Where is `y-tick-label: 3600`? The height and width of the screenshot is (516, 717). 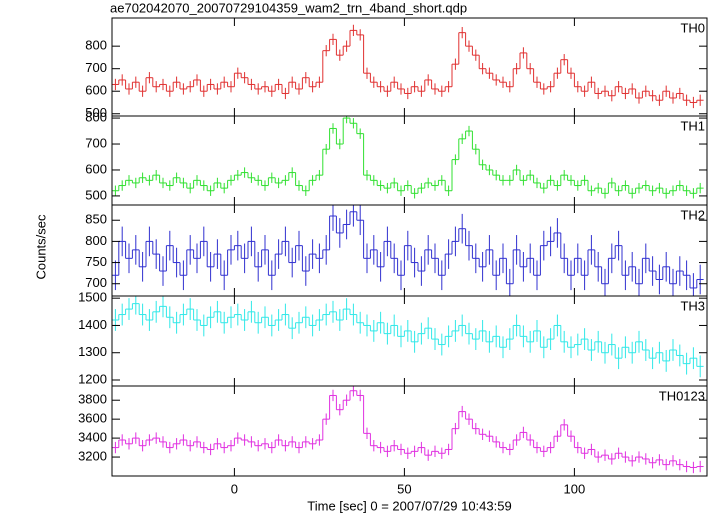 y-tick-label: 3600 is located at coordinates (92, 418).